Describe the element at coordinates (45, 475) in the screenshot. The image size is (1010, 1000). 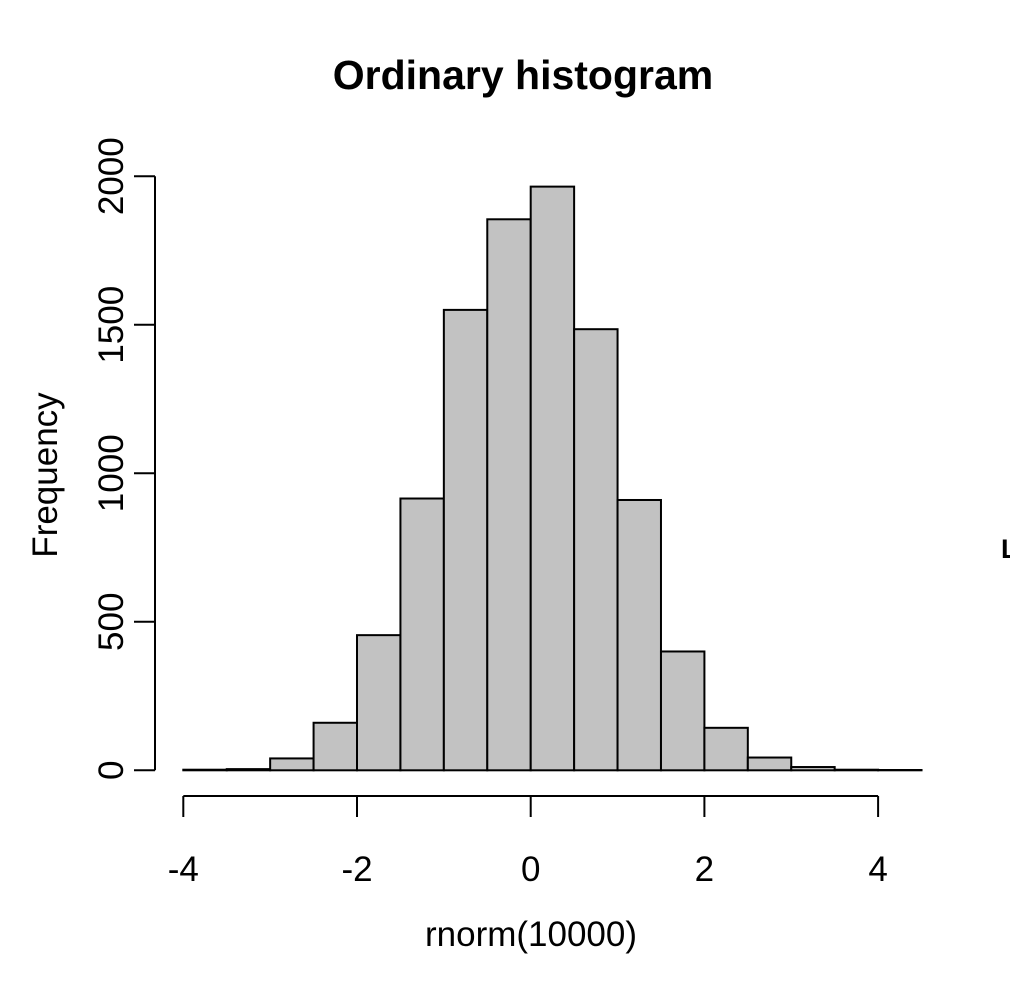
I see `y-axis-label: Frequency` at that location.